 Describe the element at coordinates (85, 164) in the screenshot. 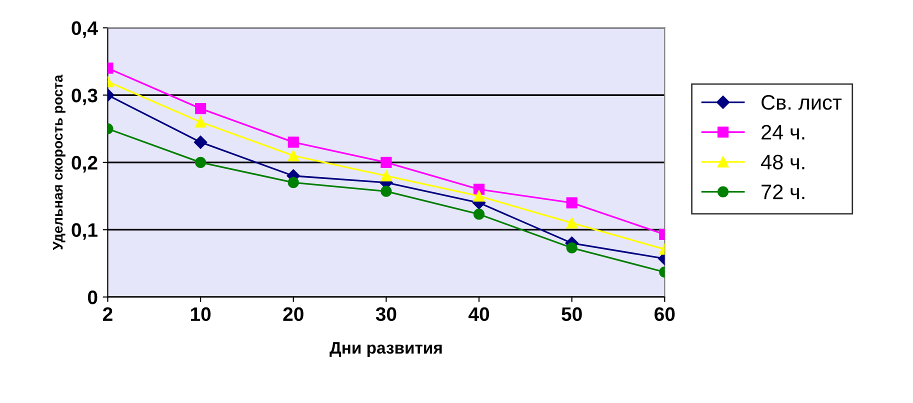

I see `y-tick-label: 0,2` at that location.